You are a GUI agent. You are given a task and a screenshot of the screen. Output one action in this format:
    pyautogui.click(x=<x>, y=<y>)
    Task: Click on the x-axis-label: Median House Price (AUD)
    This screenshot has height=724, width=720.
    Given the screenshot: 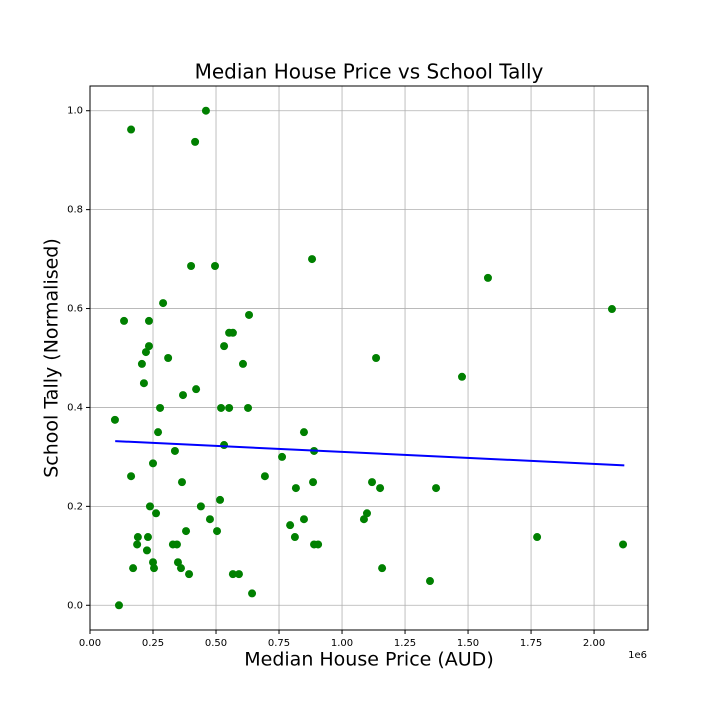 What is the action you would take?
    pyautogui.click(x=368, y=660)
    